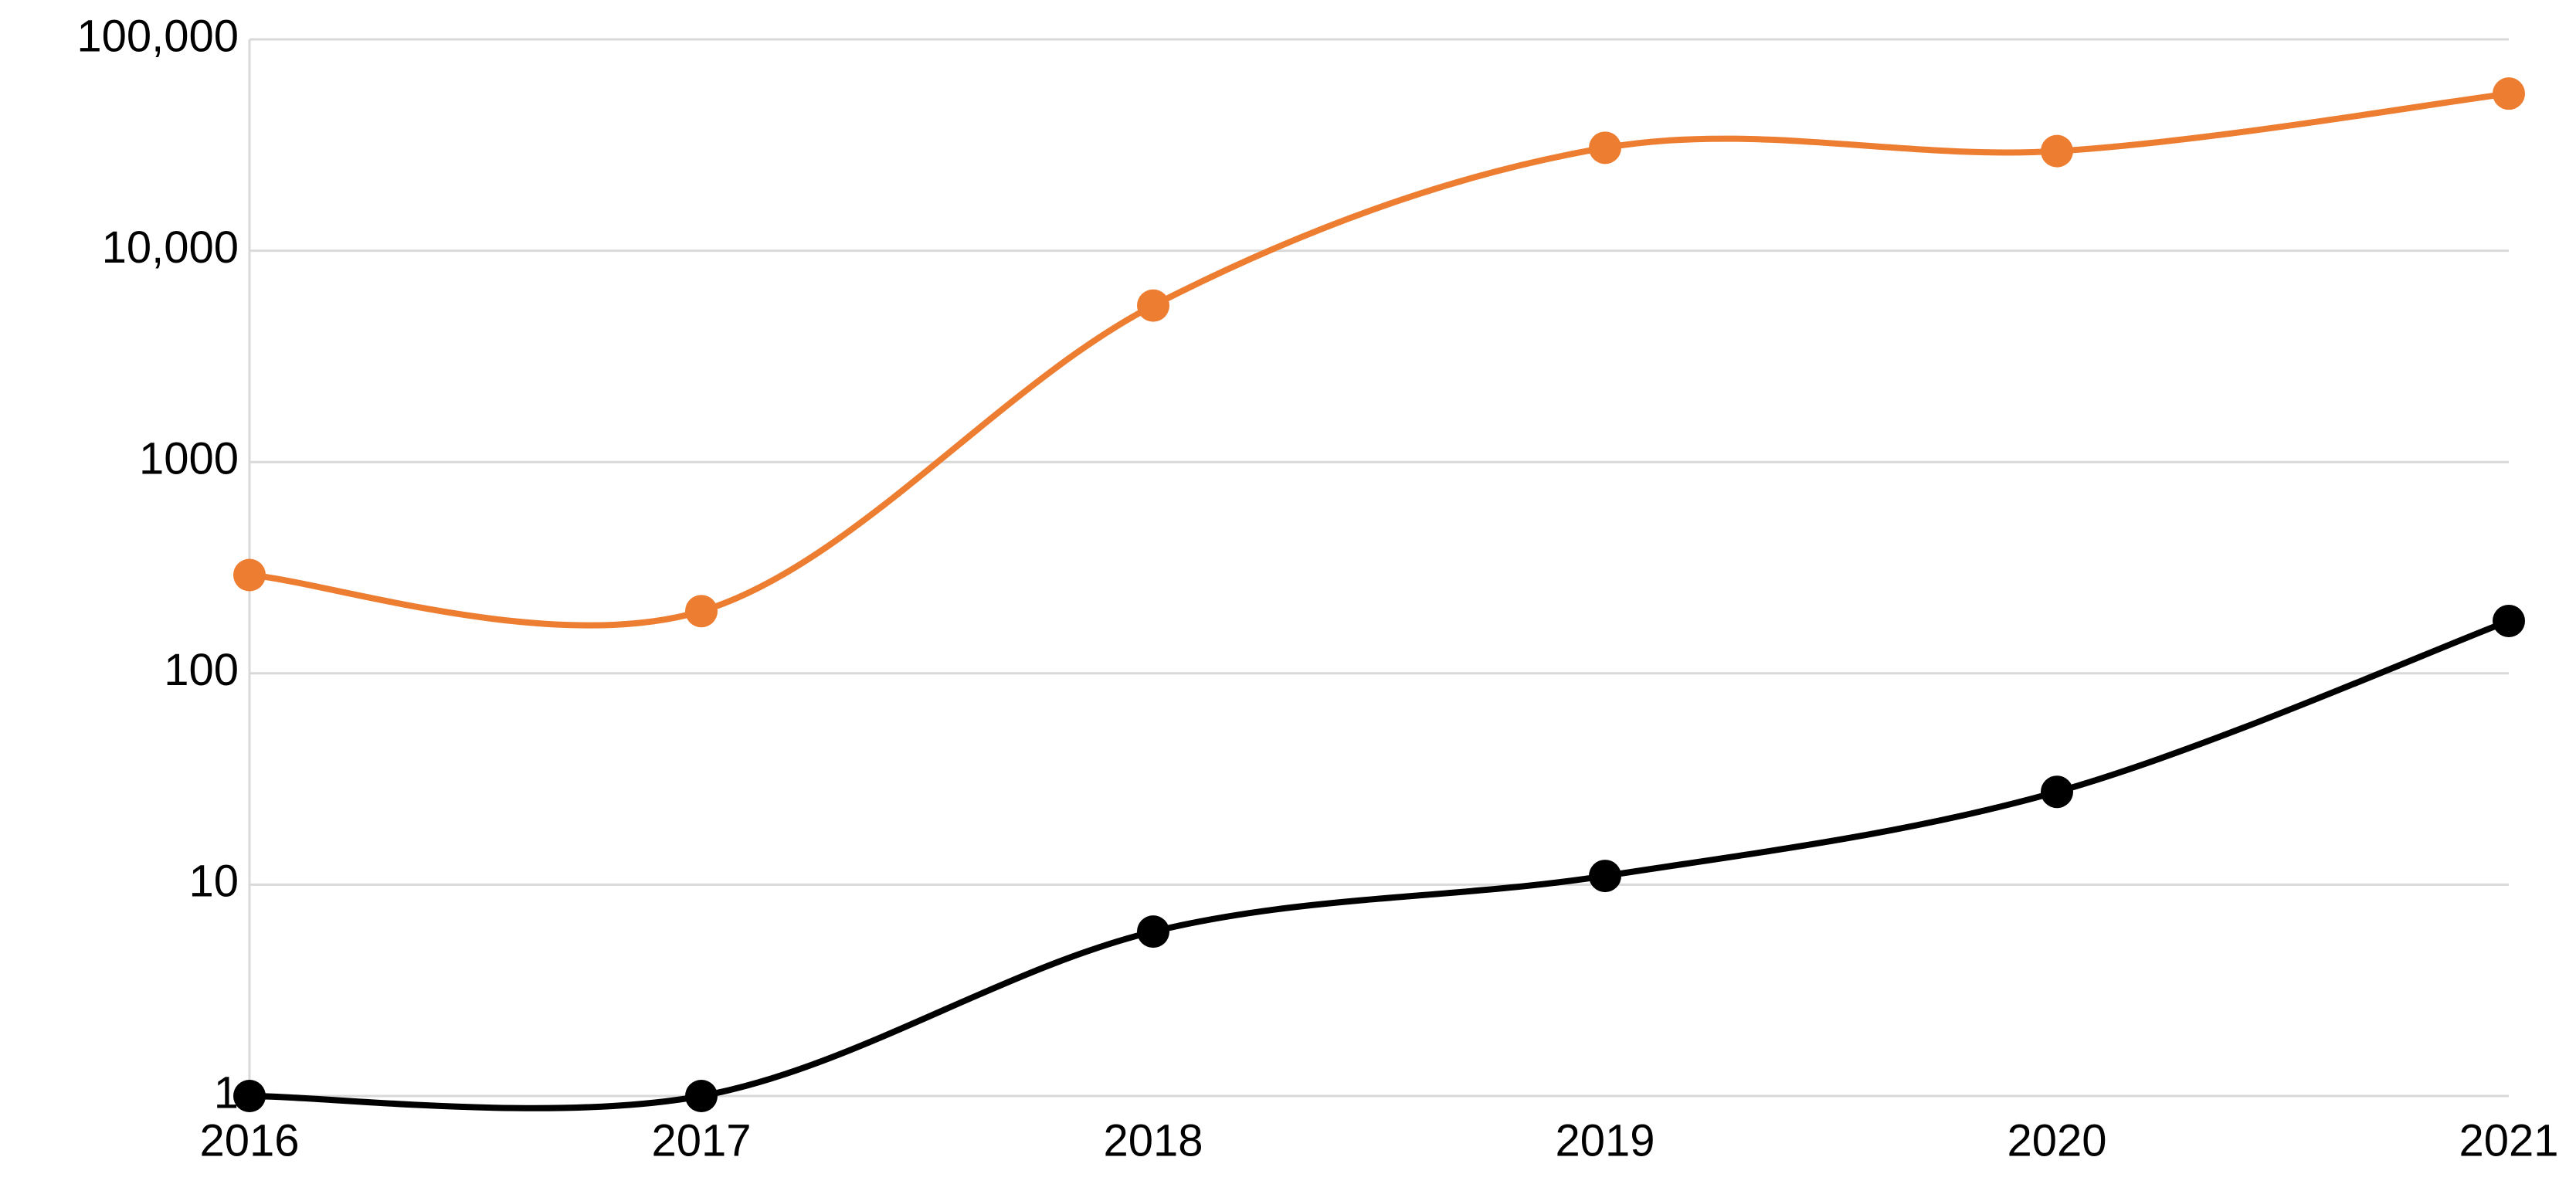 The image size is (2576, 1191). Describe the element at coordinates (213, 882) in the screenshot. I see `y-tick-label: 10` at that location.